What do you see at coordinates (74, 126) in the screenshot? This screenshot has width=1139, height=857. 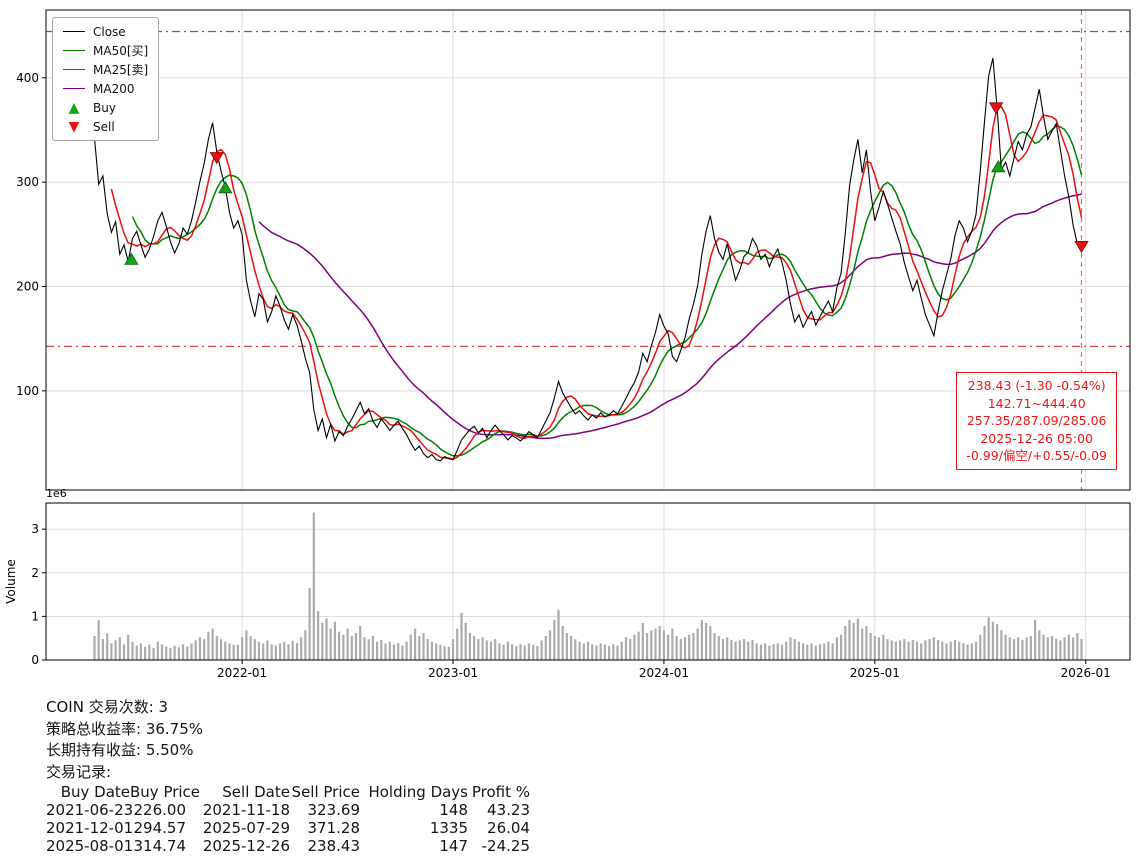 I see `sell-marker-icon: ▼` at bounding box center [74, 126].